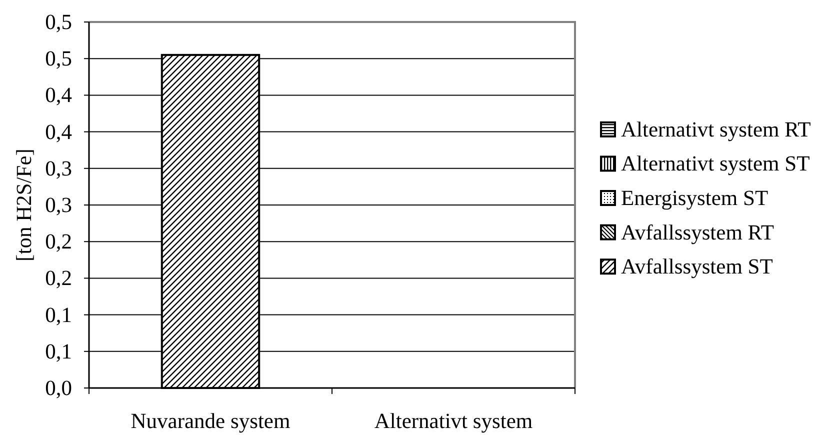 This screenshot has height=435, width=818. I want to click on x-tick-label: Alternativt system, so click(453, 421).